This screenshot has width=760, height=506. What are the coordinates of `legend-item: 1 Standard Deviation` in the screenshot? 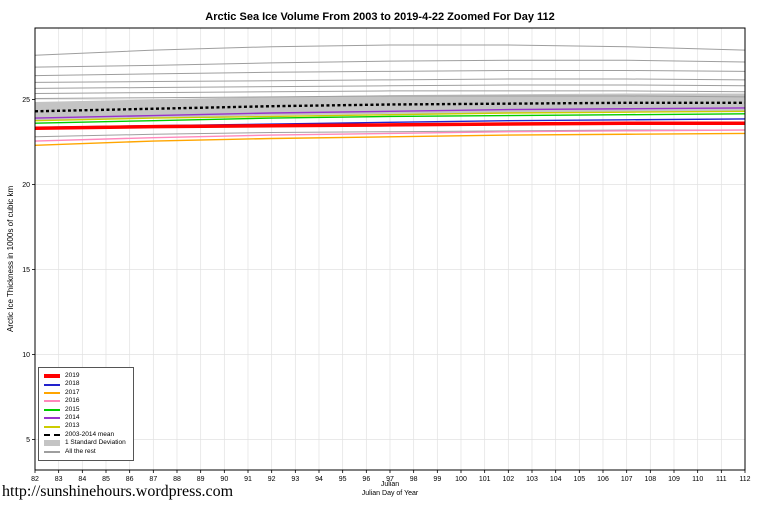 It's located at (85, 443).